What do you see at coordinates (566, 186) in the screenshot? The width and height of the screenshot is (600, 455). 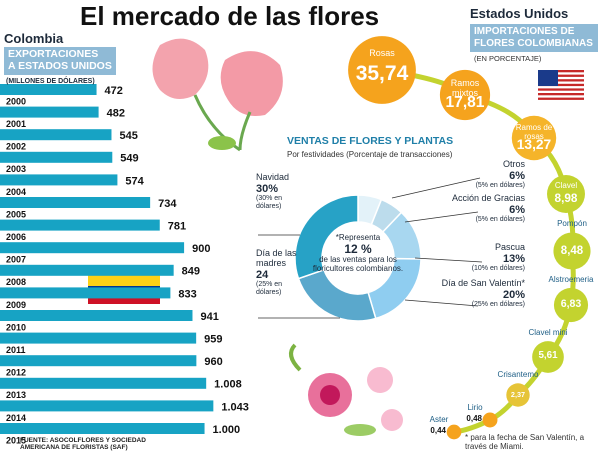 I see `category-label: Clavel` at bounding box center [566, 186].